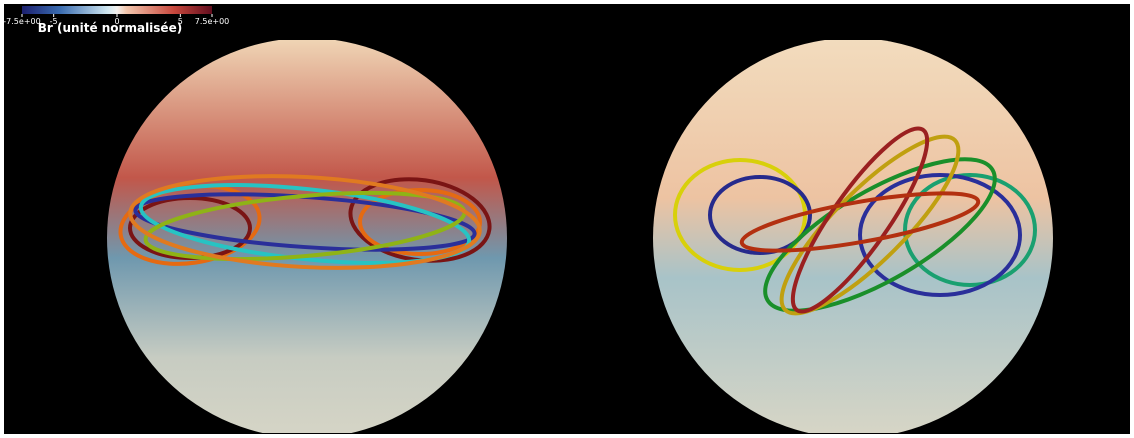 This screenshot has height=438, width=1134. I want to click on colorbar-tick-label: 0, so click(116, 21).